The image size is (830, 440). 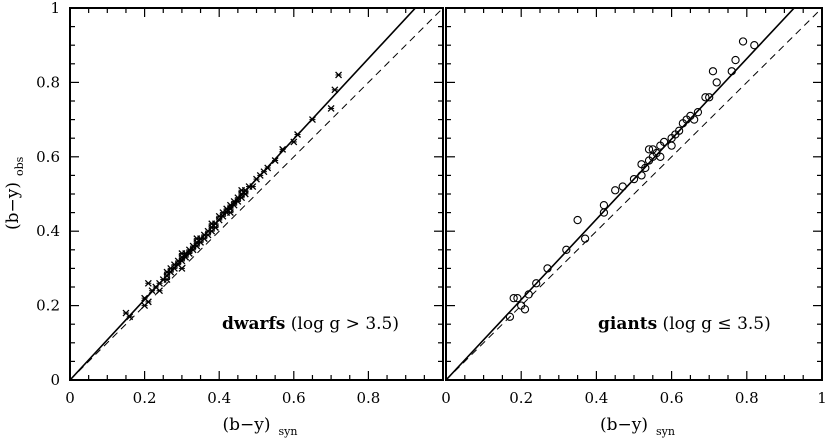 I want to click on panel-annotation: giants (log g ≤ 3.5), so click(x=684, y=324).